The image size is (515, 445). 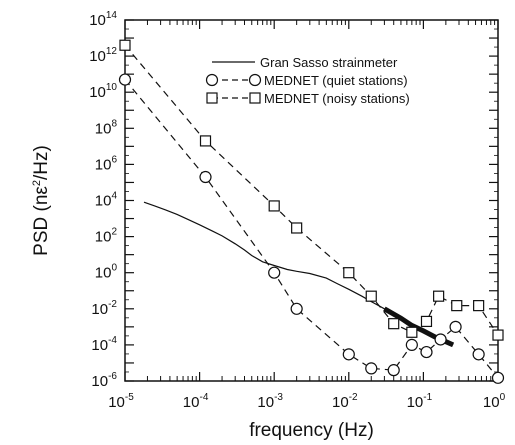 What do you see at coordinates (196, 401) in the screenshot?
I see `x-tick-label: 10⁻⁴` at bounding box center [196, 401].